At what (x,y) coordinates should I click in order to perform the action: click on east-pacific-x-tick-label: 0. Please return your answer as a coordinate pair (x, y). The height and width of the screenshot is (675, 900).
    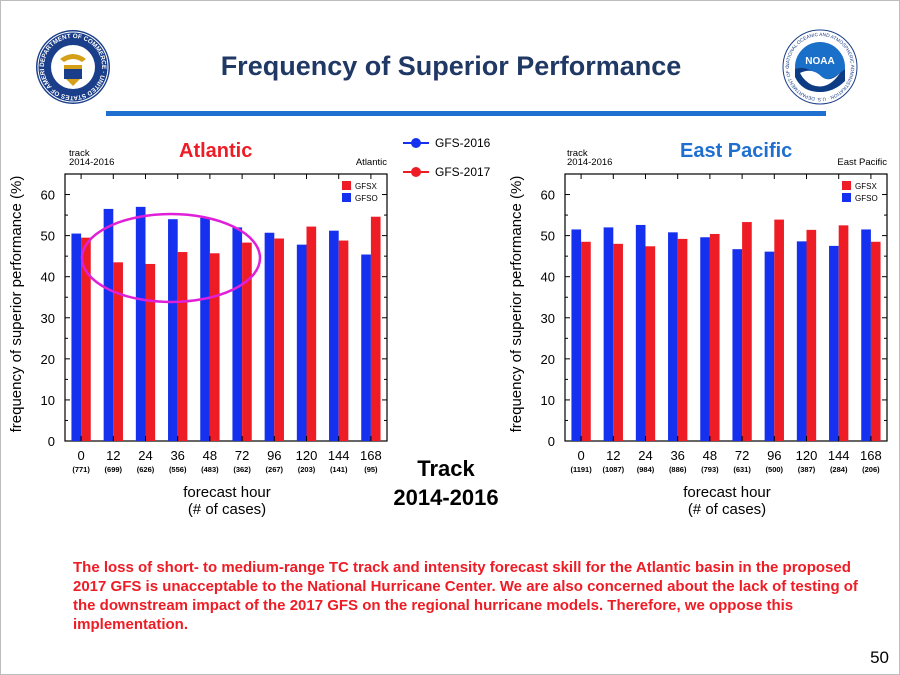
    Looking at the image, I should click on (580, 455).